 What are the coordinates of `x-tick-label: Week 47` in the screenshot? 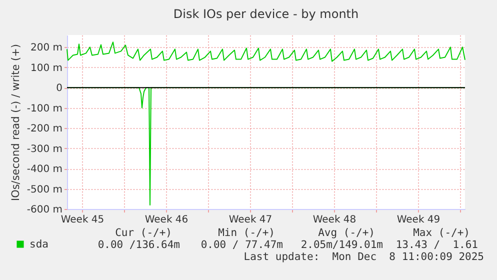 It's located at (250, 220).